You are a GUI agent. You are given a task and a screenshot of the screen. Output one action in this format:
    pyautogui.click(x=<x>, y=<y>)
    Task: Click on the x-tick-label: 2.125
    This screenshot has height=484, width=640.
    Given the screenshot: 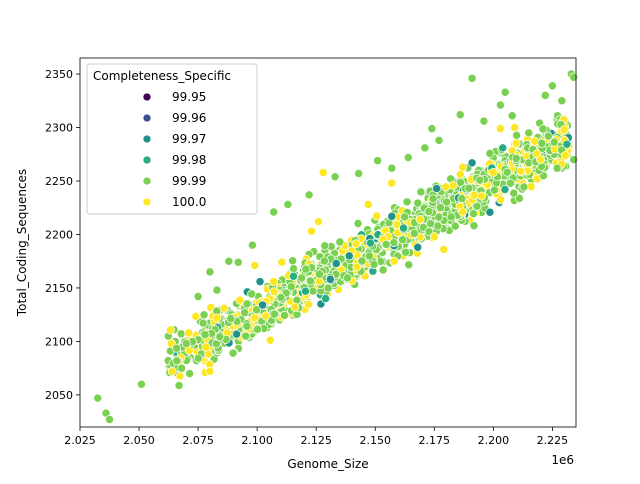 What is the action you would take?
    pyautogui.click(x=316, y=440)
    